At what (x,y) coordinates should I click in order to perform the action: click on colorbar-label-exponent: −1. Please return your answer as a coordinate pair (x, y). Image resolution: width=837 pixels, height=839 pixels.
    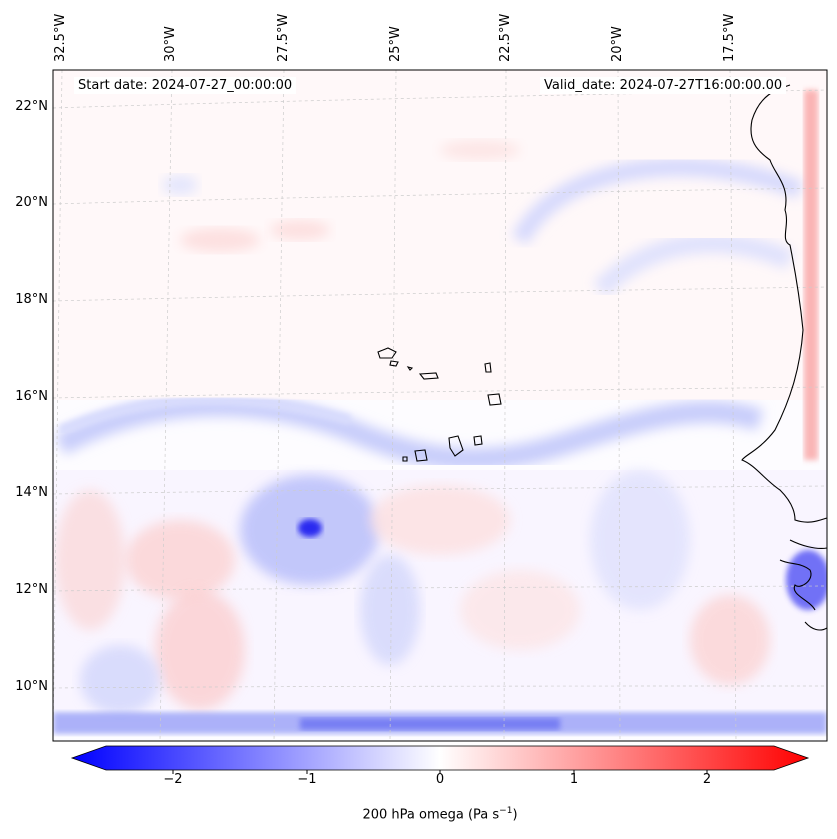
    Looking at the image, I should click on (506, 811).